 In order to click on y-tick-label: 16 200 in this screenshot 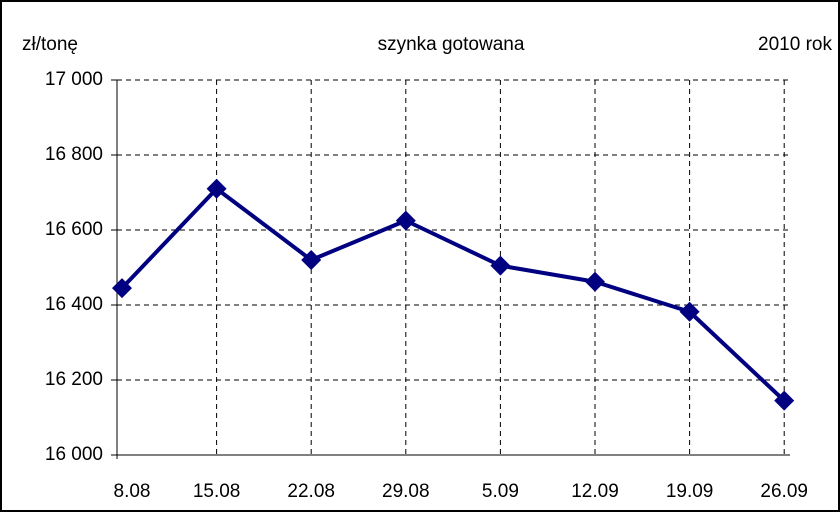, I will do `click(74, 379)`.